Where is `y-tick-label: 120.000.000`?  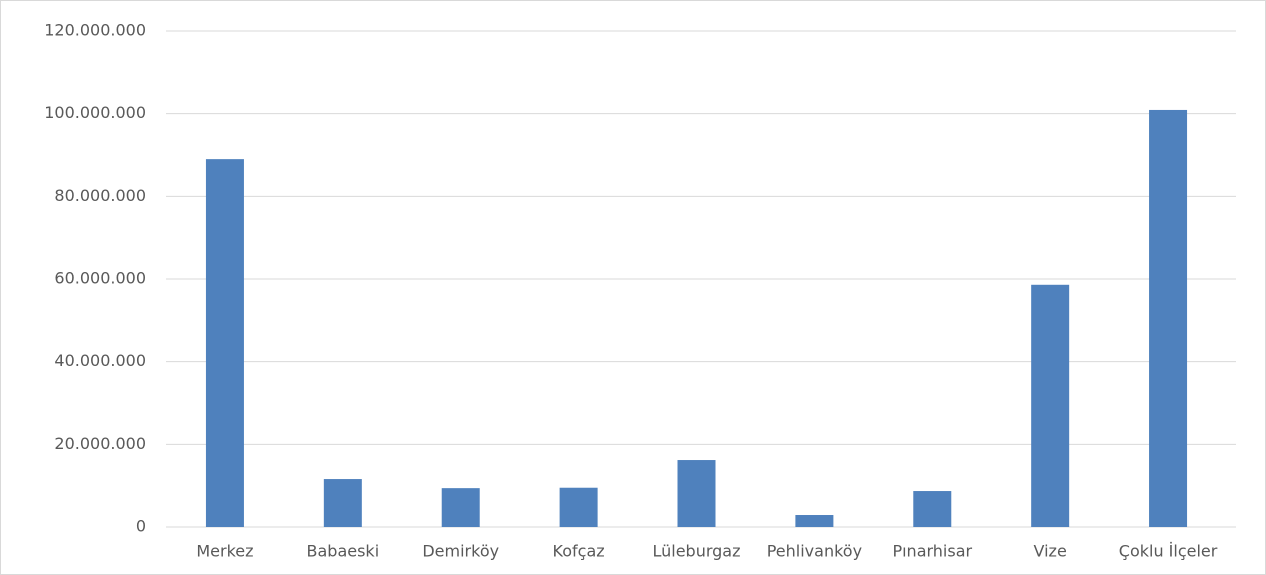 y-tick-label: 120.000.000 is located at coordinates (95, 30).